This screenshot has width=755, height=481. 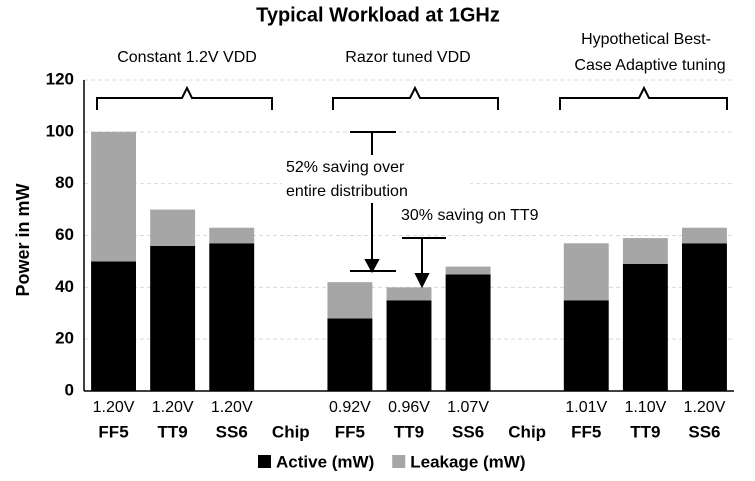 What do you see at coordinates (69, 389) in the screenshot?
I see `y-tick-label: 0` at bounding box center [69, 389].